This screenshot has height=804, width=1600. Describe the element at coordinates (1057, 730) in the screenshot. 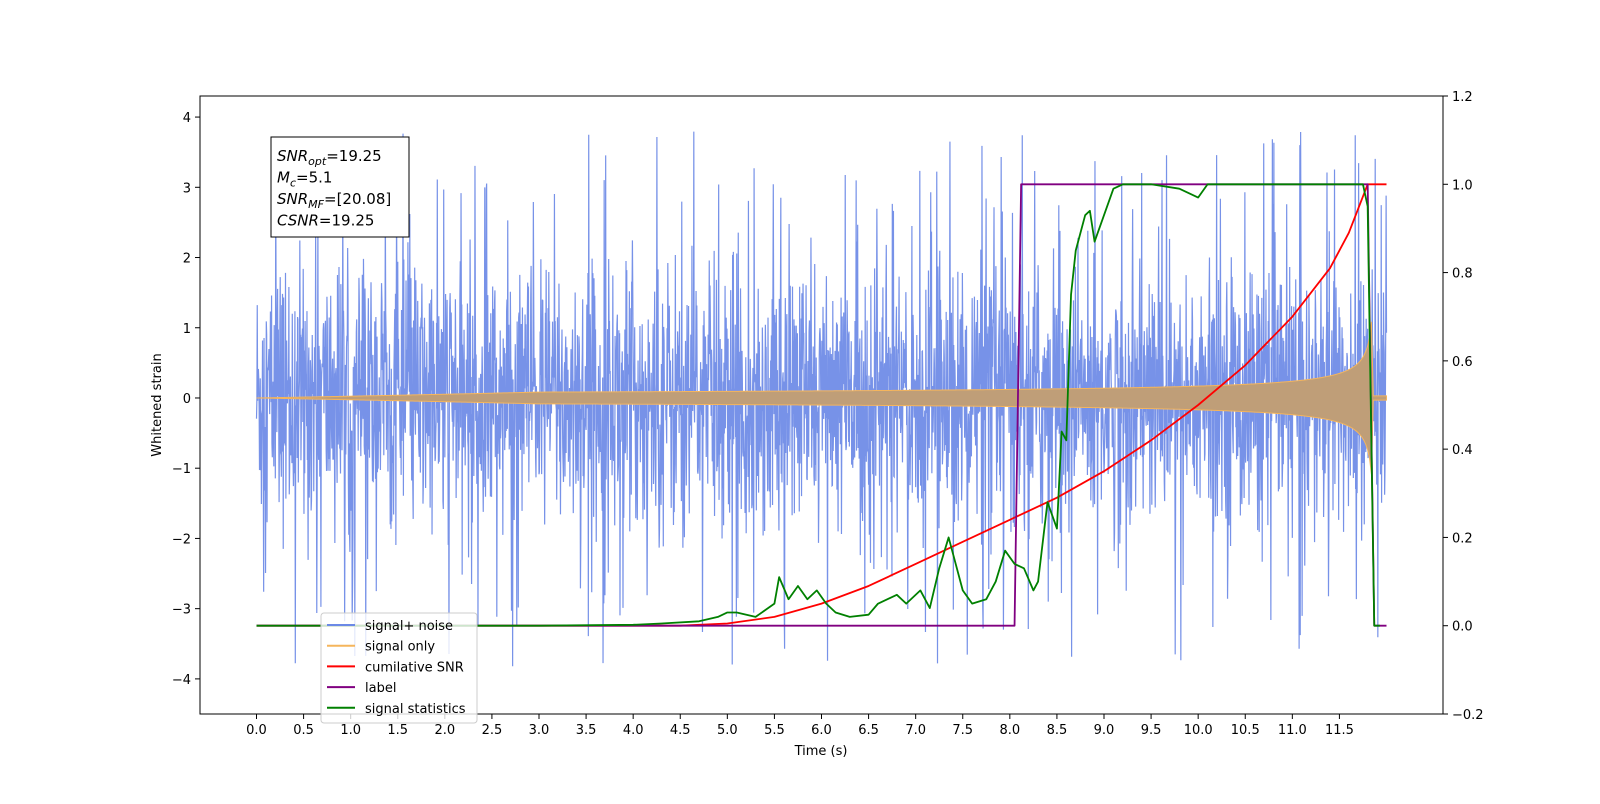

I see `x-tick-label: 8.5` at that location.